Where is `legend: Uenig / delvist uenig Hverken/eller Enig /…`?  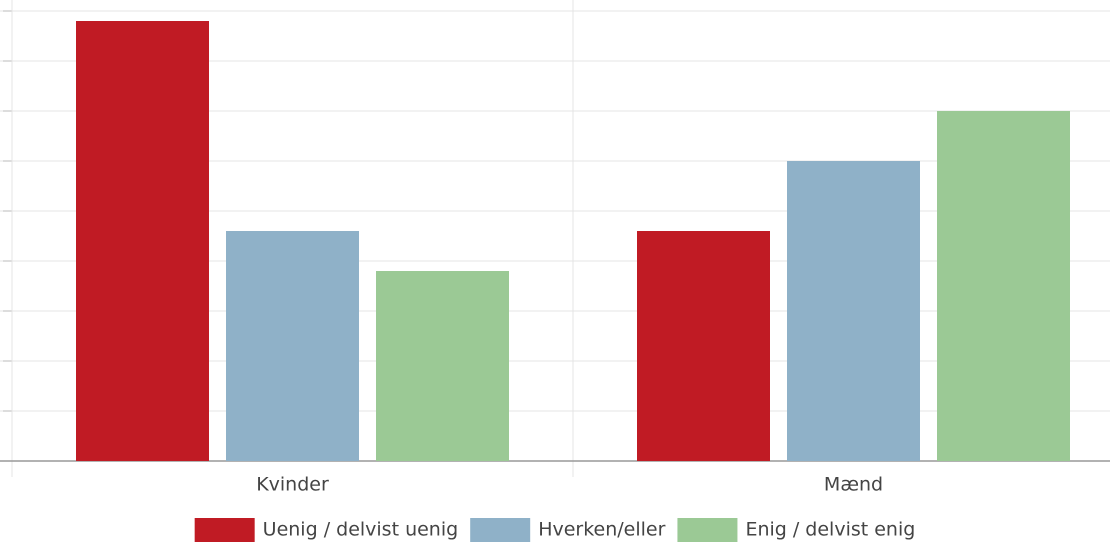 legend: Uenig / delvist uenig Hverken/eller Enig /… is located at coordinates (554, 530).